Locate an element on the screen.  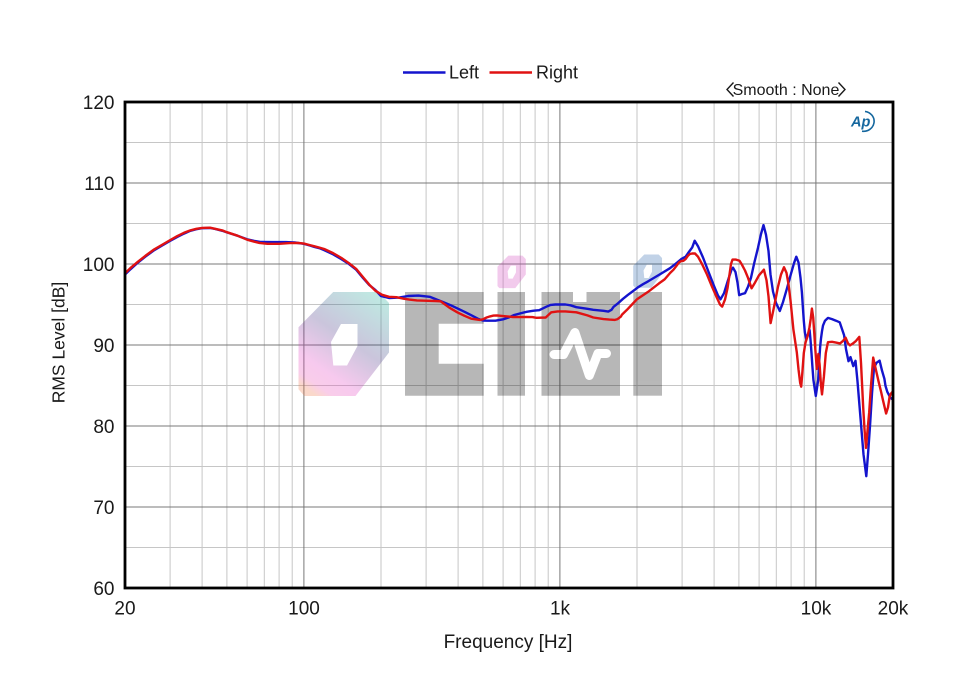
svg-text: 110 is located at coordinates (99, 184).